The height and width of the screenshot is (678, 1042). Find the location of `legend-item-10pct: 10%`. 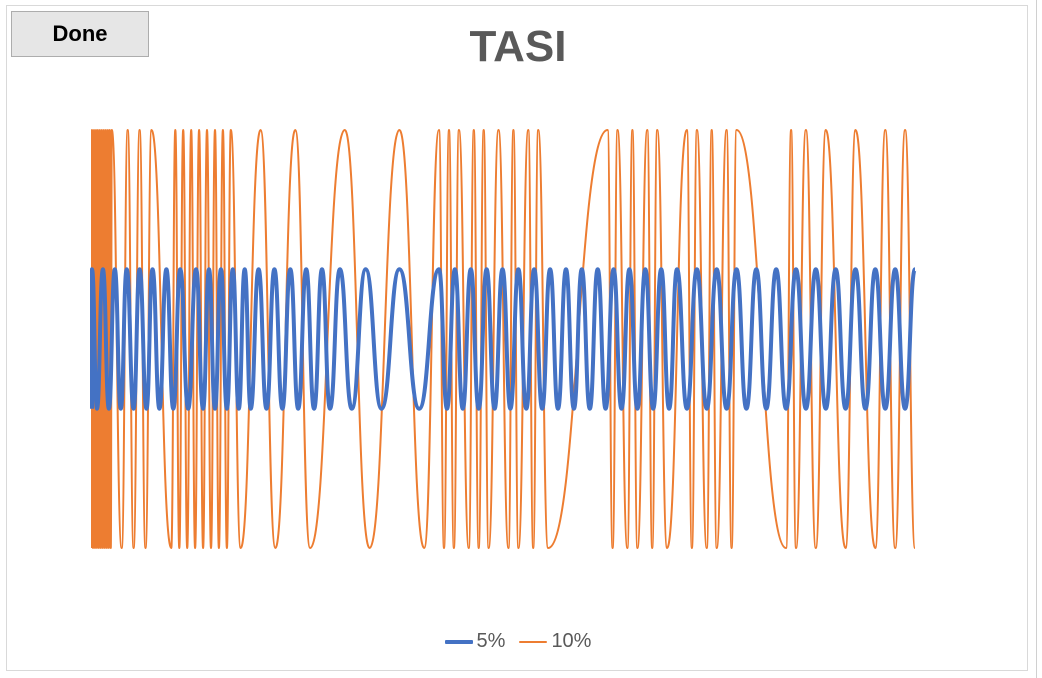

legend-item-10pct: 10% is located at coordinates (555, 641).